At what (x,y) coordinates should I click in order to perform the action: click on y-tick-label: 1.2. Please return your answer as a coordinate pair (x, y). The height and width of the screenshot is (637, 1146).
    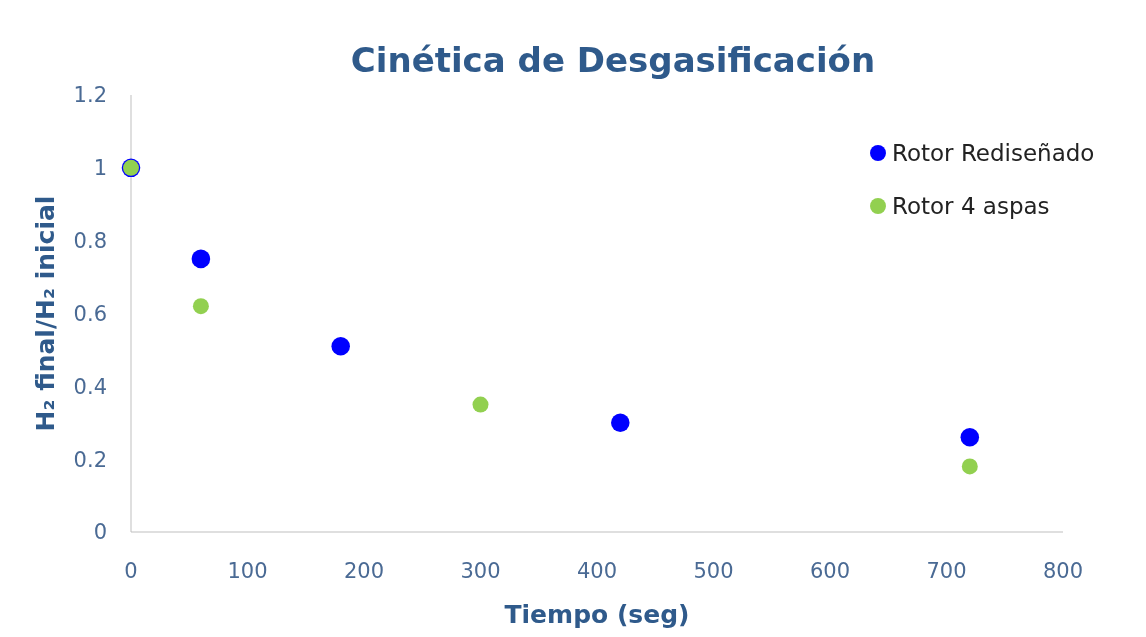
    Looking at the image, I should click on (90, 95).